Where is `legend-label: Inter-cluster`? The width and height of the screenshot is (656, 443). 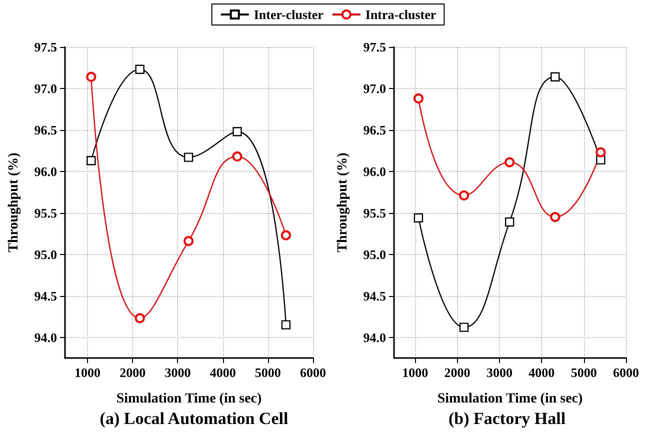
legend-label: Inter-cluster is located at coordinates (289, 14).